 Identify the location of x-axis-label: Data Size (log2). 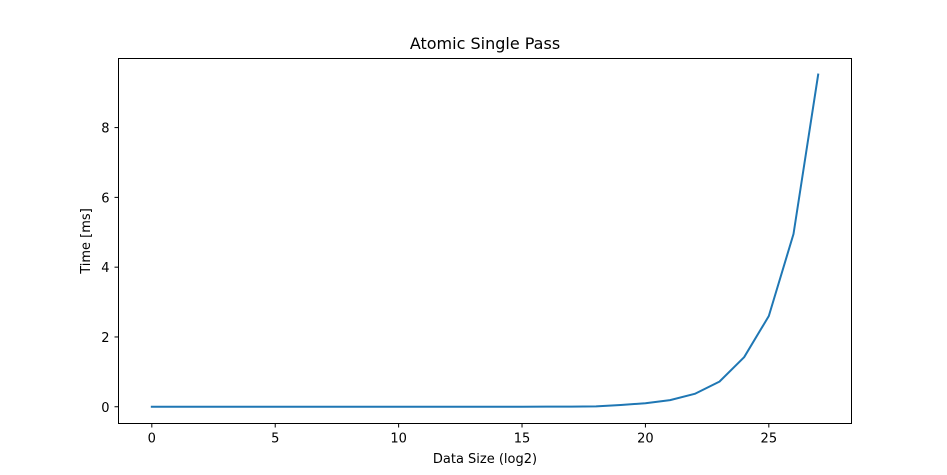
(485, 459).